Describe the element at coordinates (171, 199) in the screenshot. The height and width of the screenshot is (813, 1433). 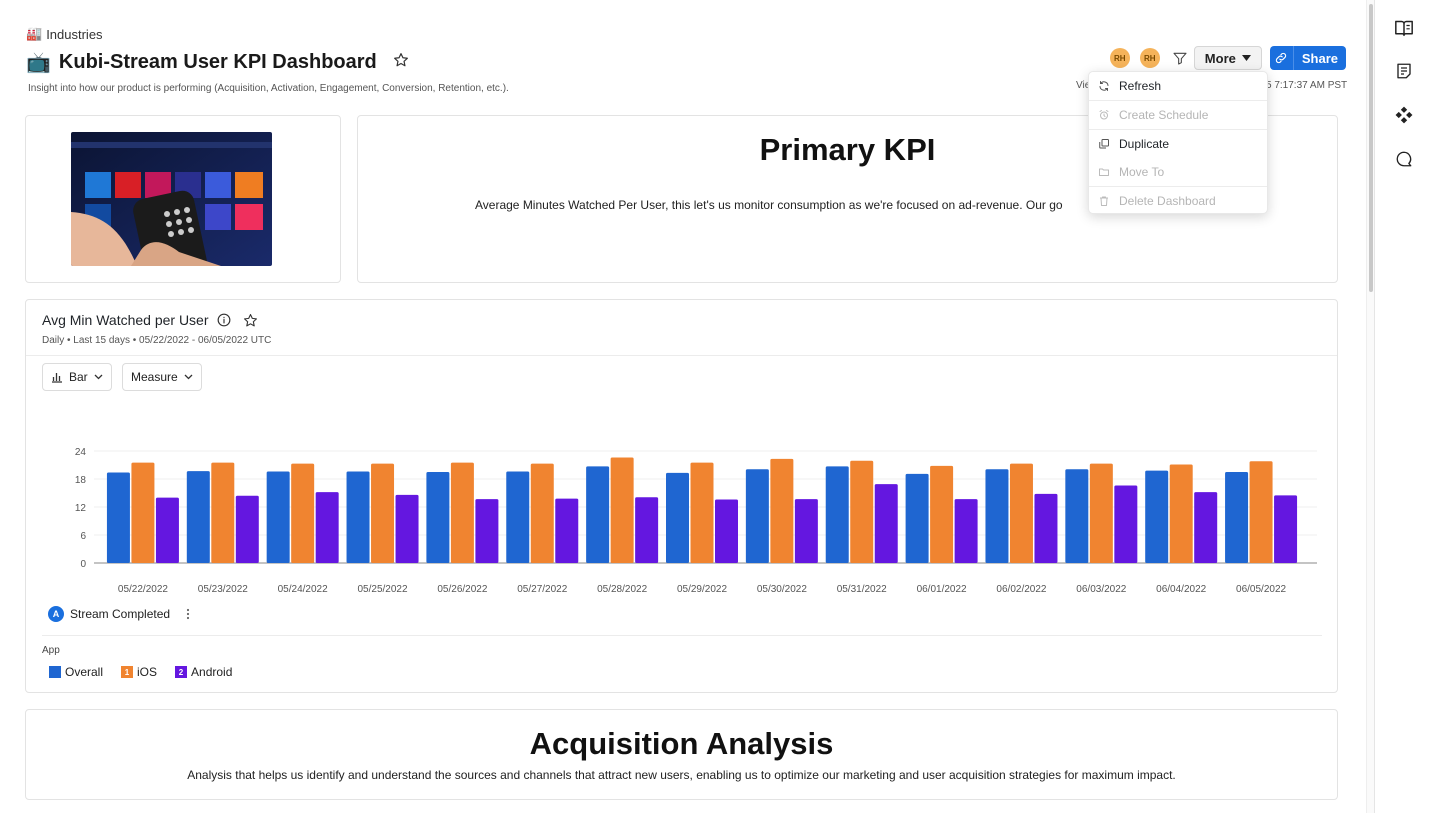
I see `tv-remote-image` at that location.